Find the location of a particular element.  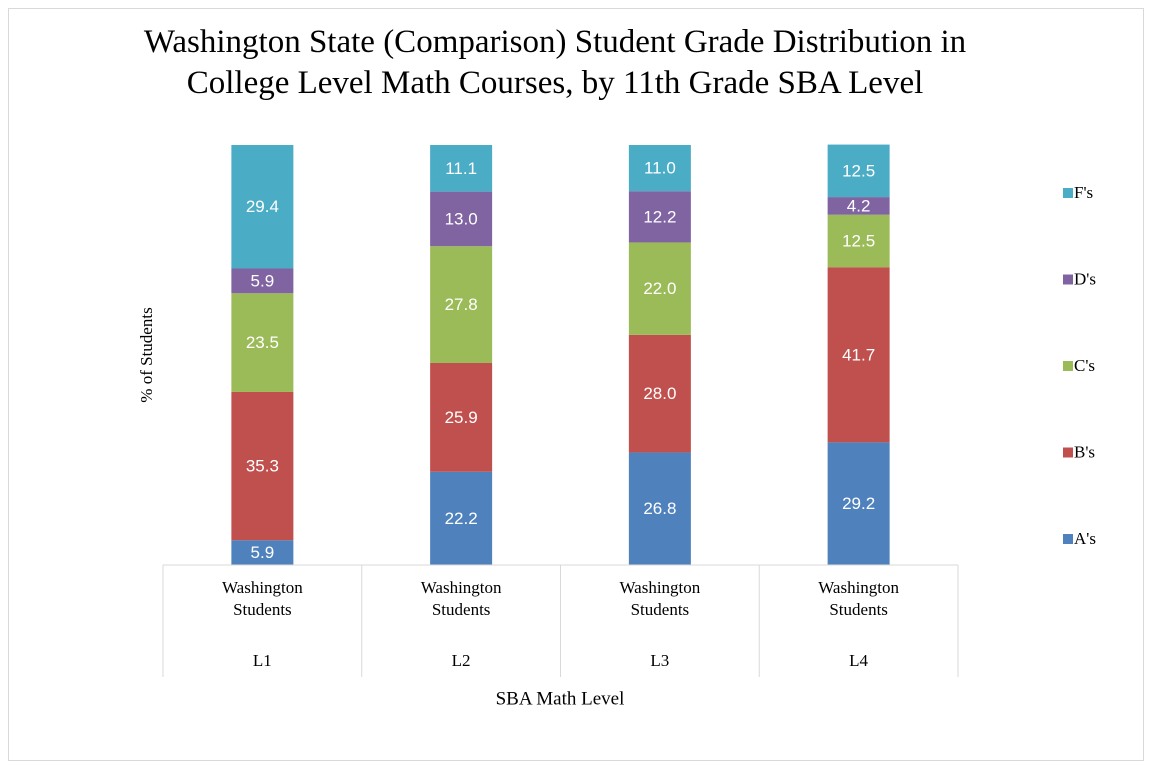

legend-label: F's is located at coordinates (1083, 192).